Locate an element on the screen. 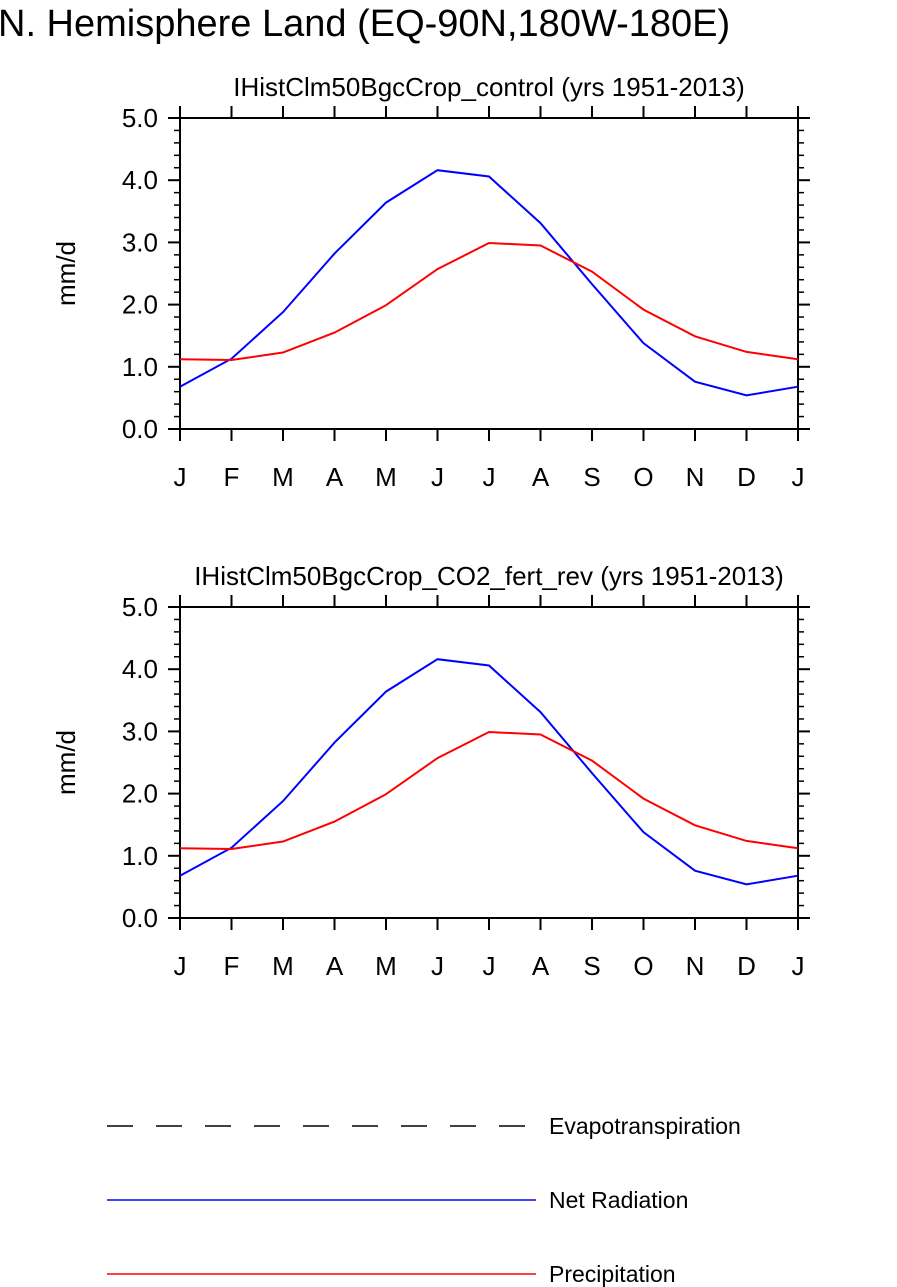 The width and height of the screenshot is (897, 1287). legend-label-precipitation: Precipitation is located at coordinates (612, 1274).